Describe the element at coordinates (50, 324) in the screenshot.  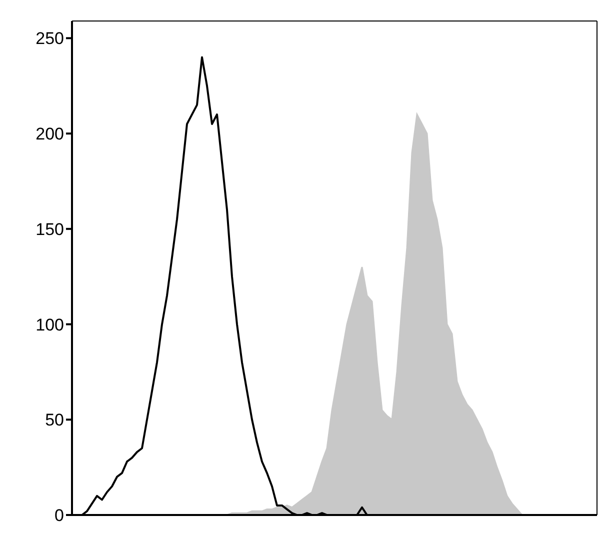
I see `y-tick-label: 100` at that location.